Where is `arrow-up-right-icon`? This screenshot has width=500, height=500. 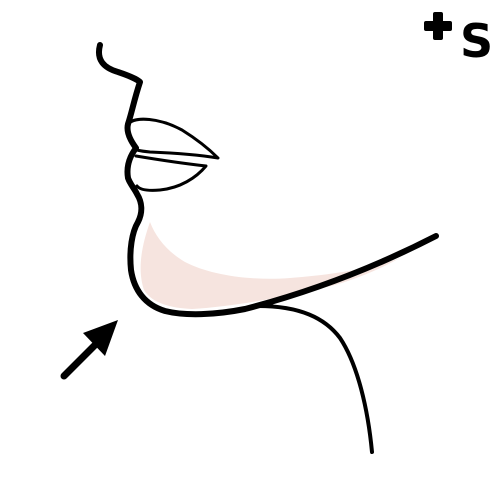 arrow-up-right-icon is located at coordinates (89, 350).